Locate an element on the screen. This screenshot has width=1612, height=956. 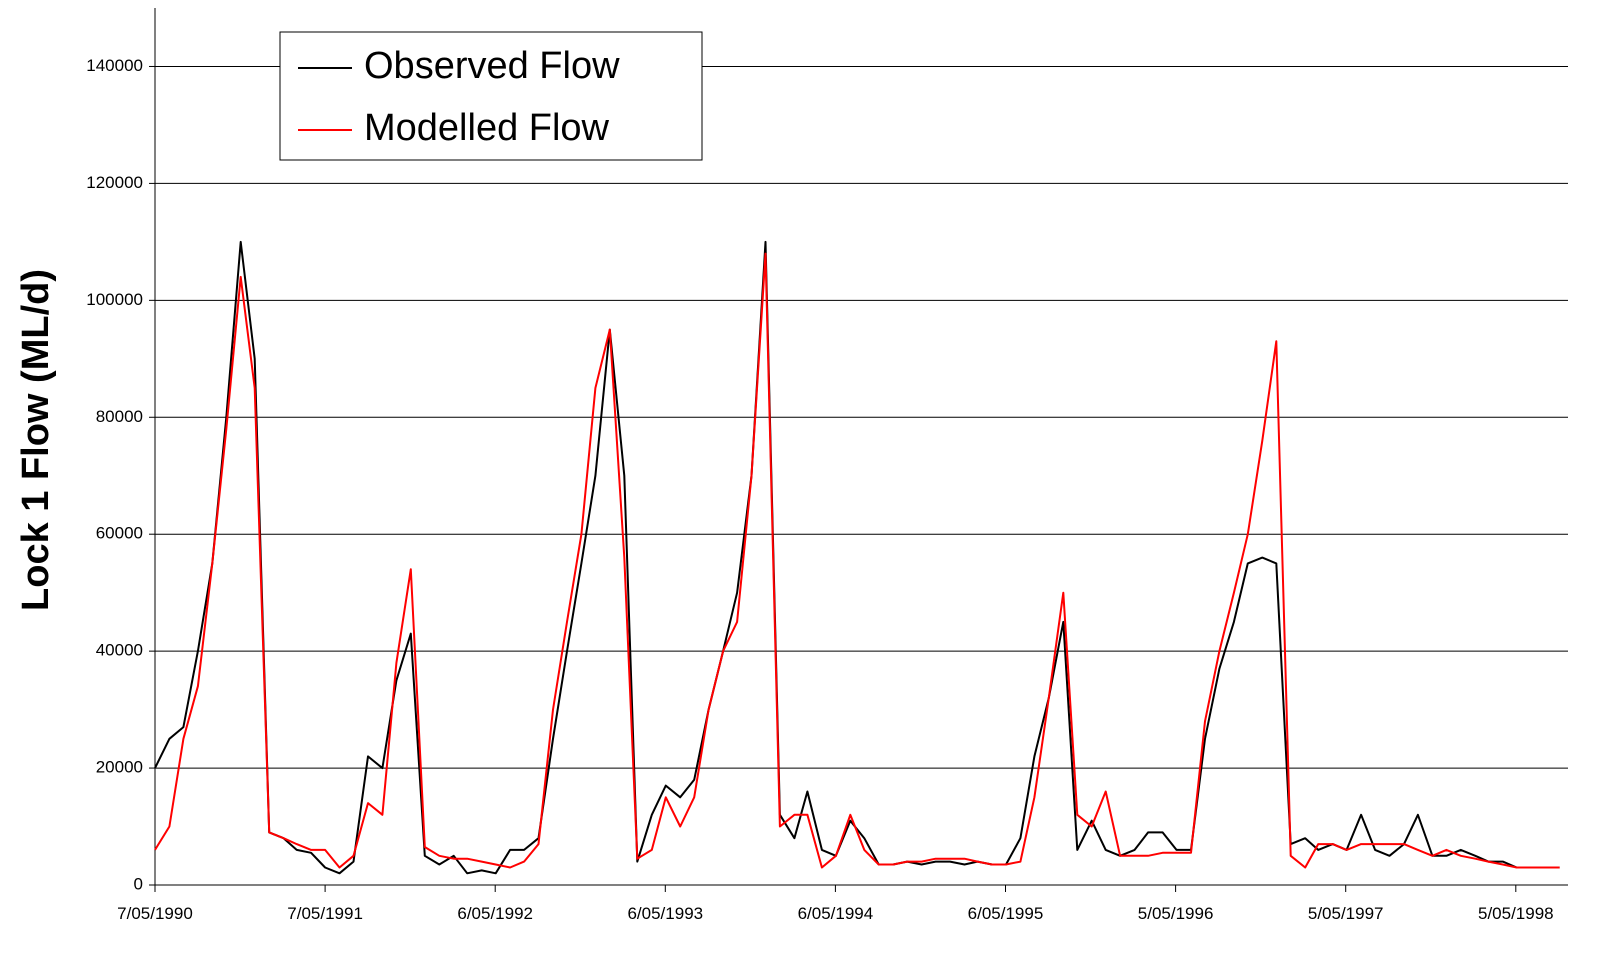
y-tick-label: 80000 is located at coordinates (119, 416).